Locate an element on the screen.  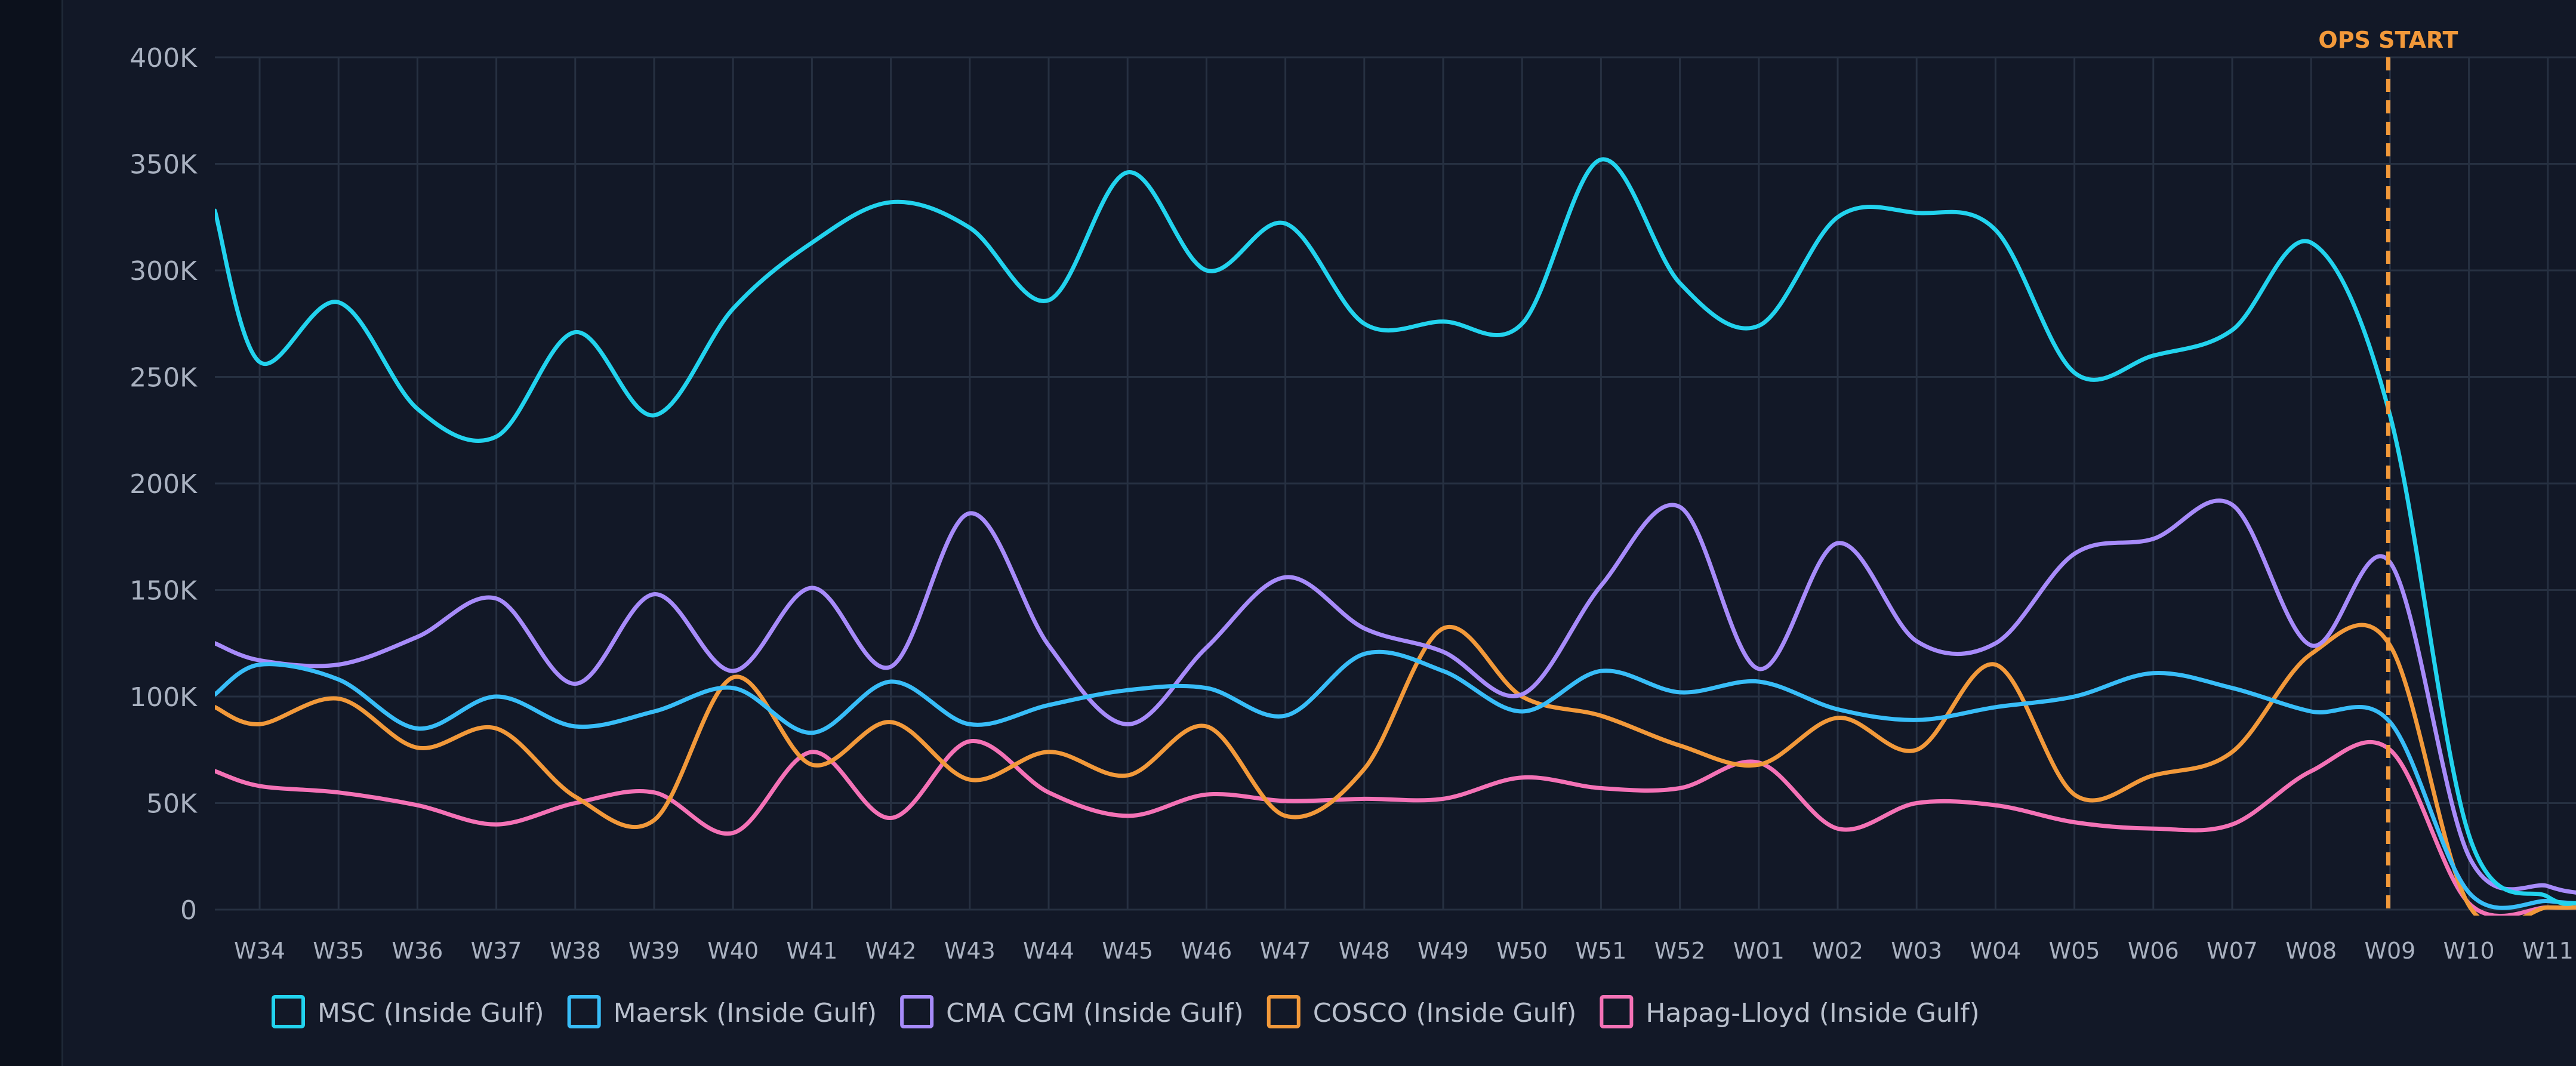
x-tick-label: W42 is located at coordinates (891, 951).